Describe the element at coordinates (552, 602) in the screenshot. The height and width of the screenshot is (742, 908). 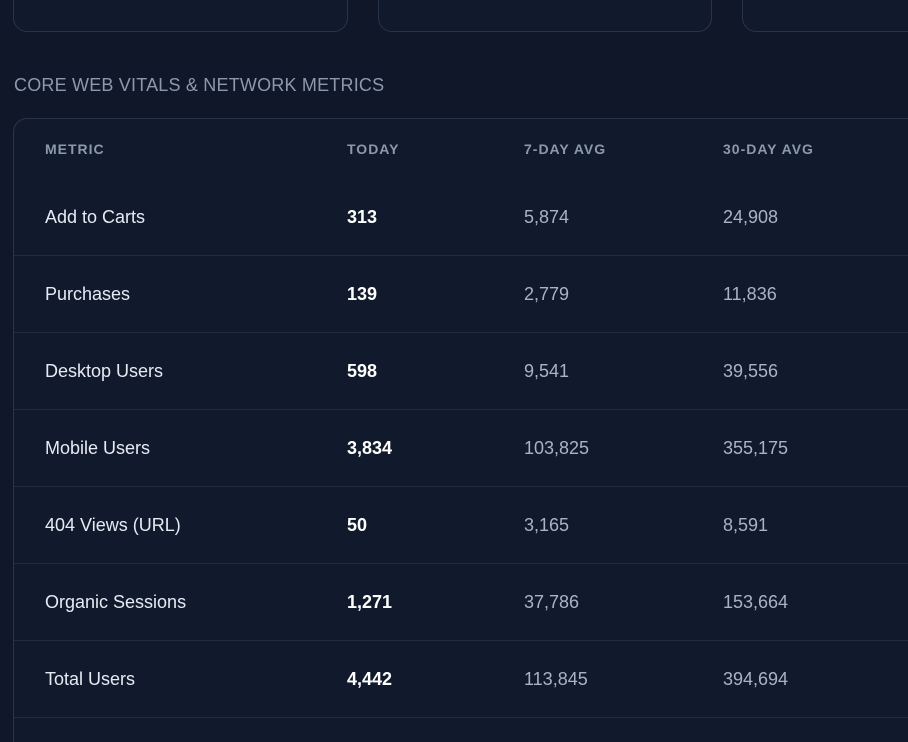
I see `seven-day-avg-value: 37,786` at that location.